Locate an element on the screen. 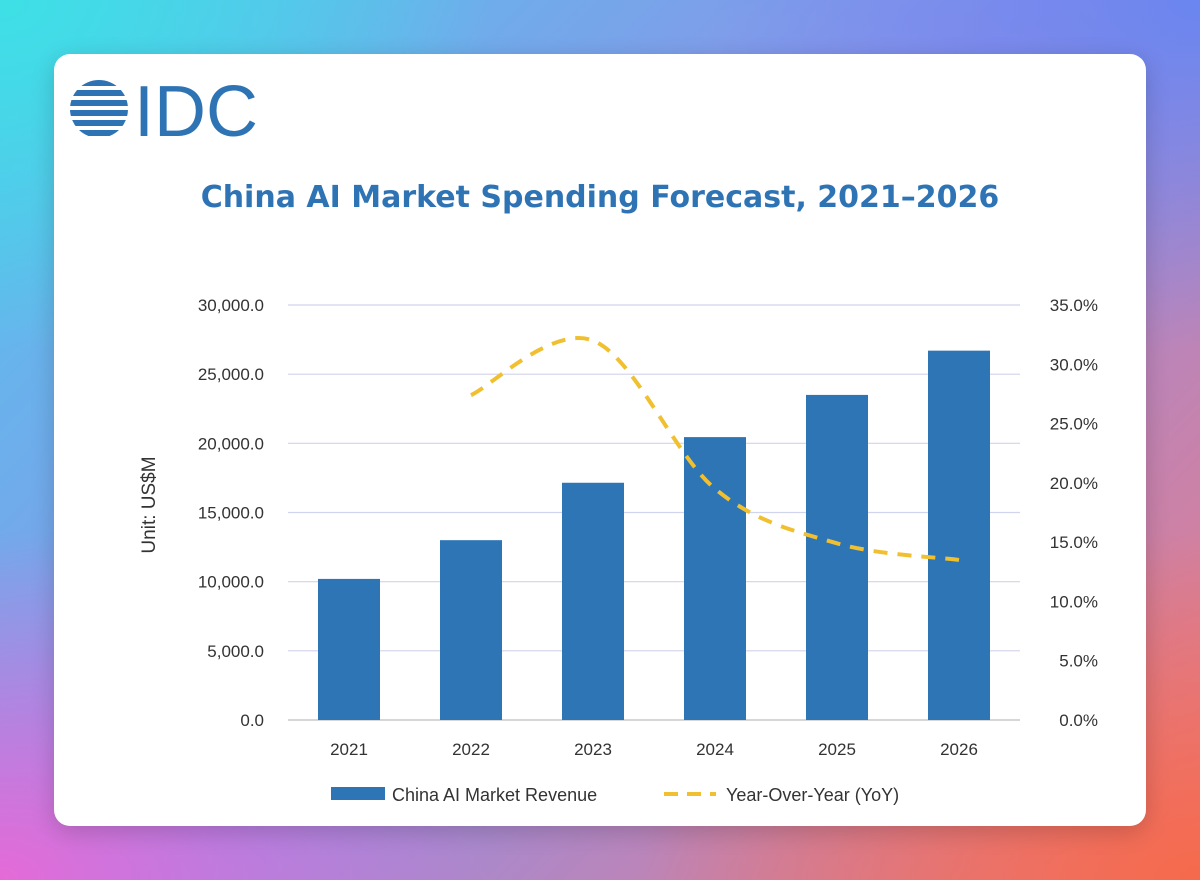 Image resolution: width=1200 pixels, height=880 pixels. y-axis-label: Unit: US$M is located at coordinates (149, 504).